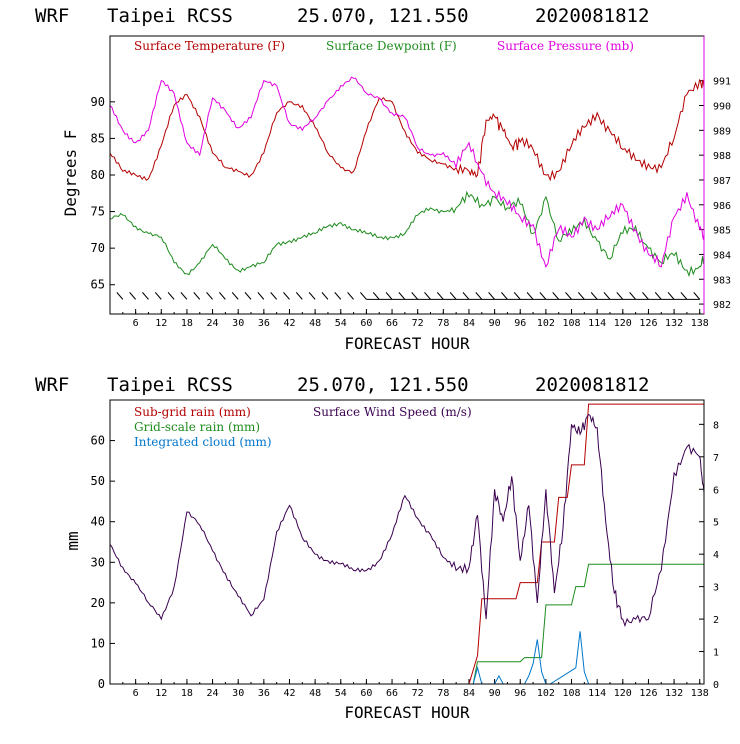  What do you see at coordinates (722, 107) in the screenshot?
I see `top-y2-tick-label: 990` at bounding box center [722, 107].